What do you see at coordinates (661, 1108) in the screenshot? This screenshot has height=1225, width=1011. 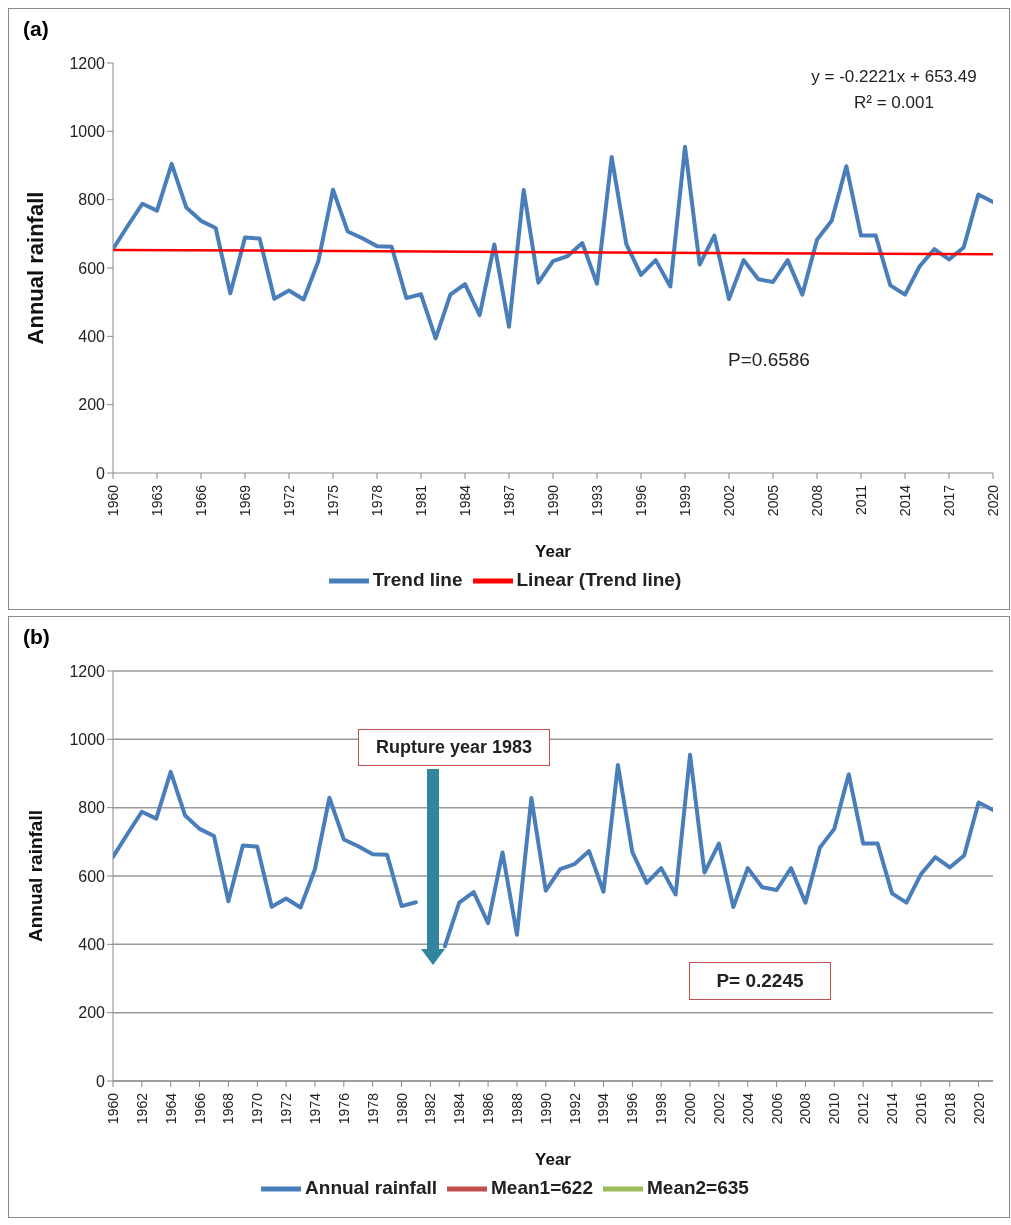 I see `x-tick-label: 1998` at bounding box center [661, 1108].